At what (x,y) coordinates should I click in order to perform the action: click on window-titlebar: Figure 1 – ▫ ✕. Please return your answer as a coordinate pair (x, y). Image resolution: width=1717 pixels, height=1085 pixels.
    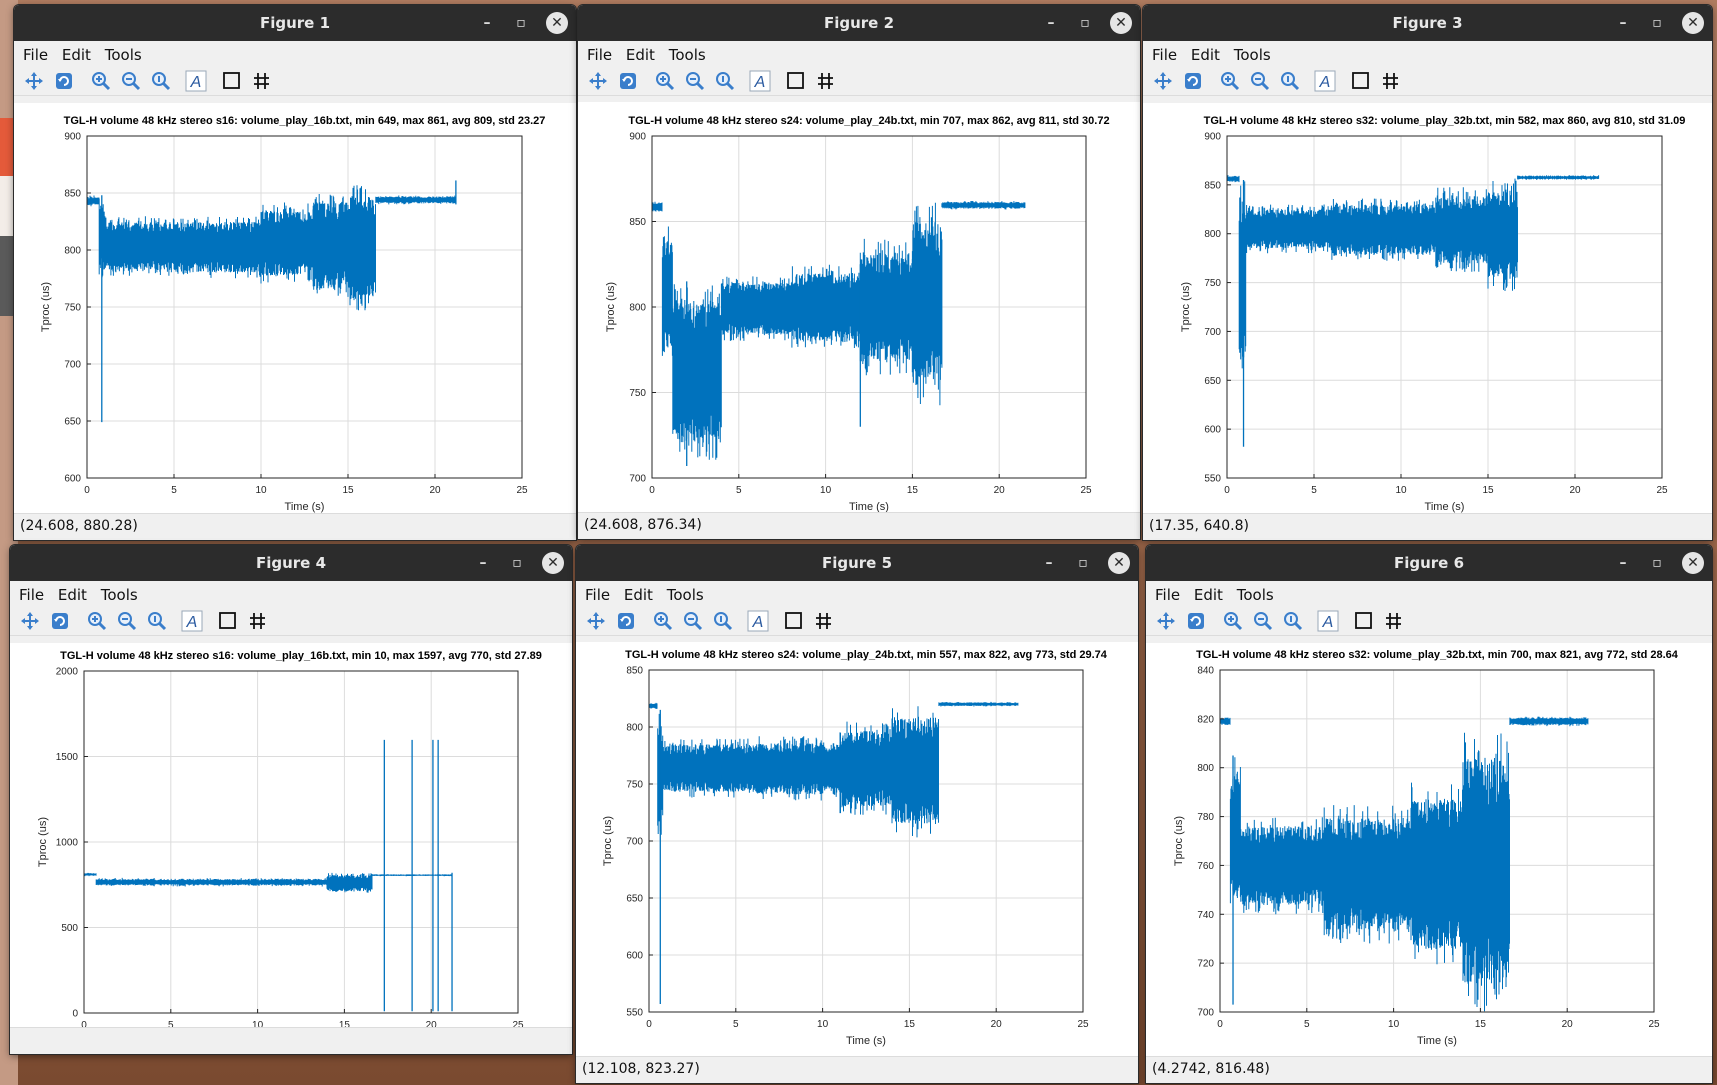
    Looking at the image, I should click on (295, 23).